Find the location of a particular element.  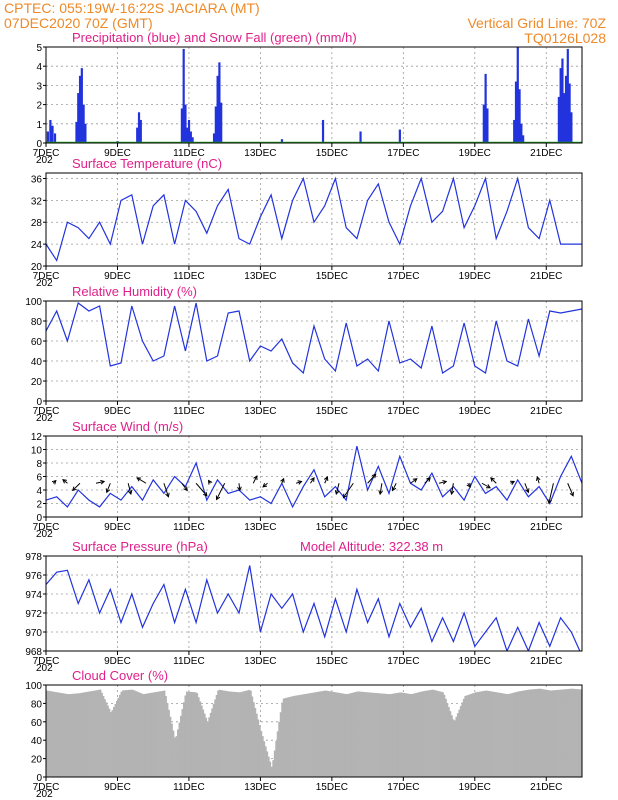

rh-xtick-label: 21DEC is located at coordinates (546, 411).